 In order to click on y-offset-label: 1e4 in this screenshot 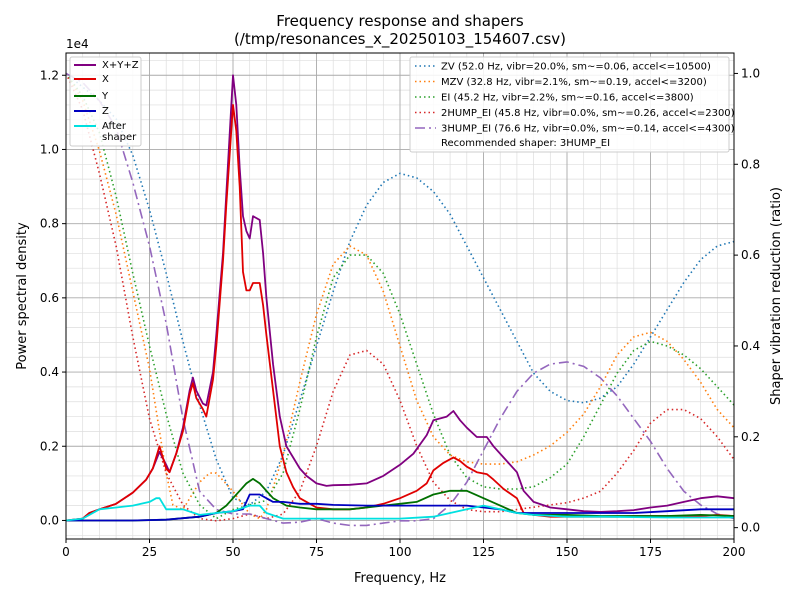, I will do `click(77, 44)`.